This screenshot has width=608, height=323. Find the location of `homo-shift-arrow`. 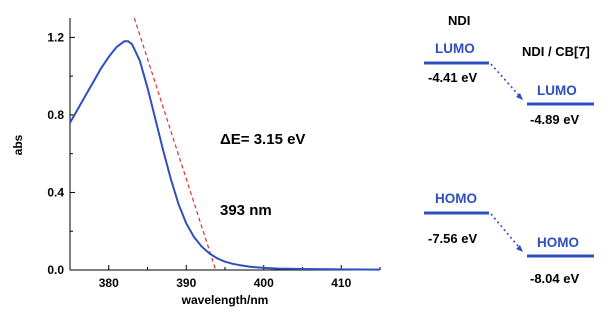

homo-shift-arrow is located at coordinates (507, 233).